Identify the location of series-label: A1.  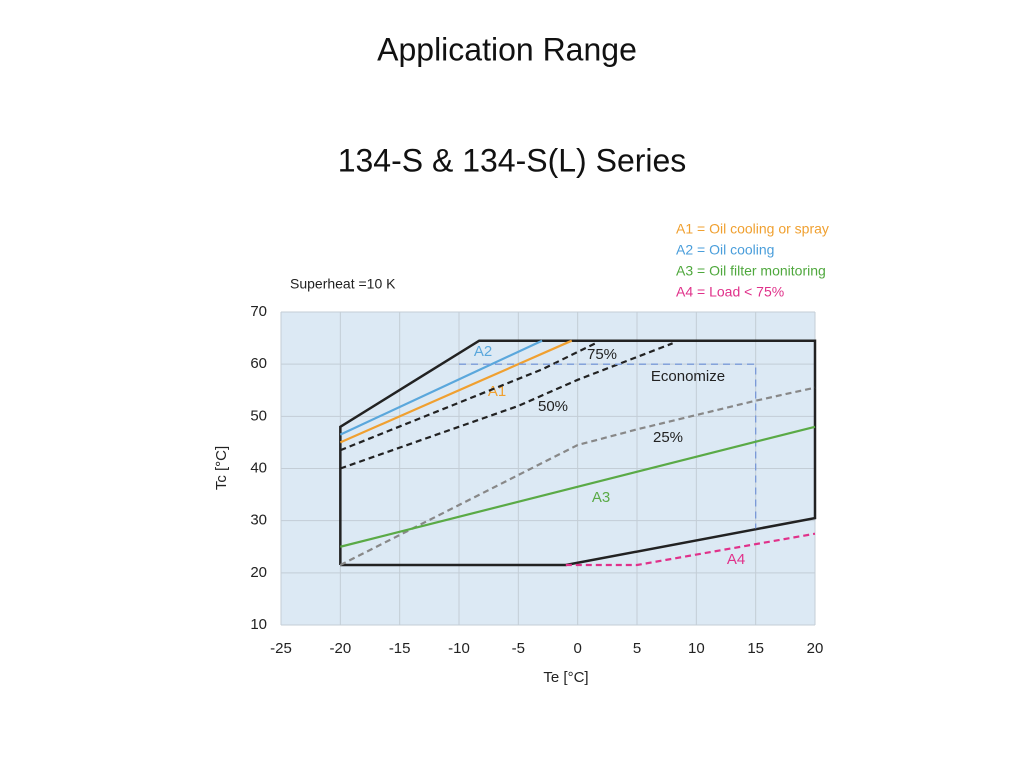
(497, 391).